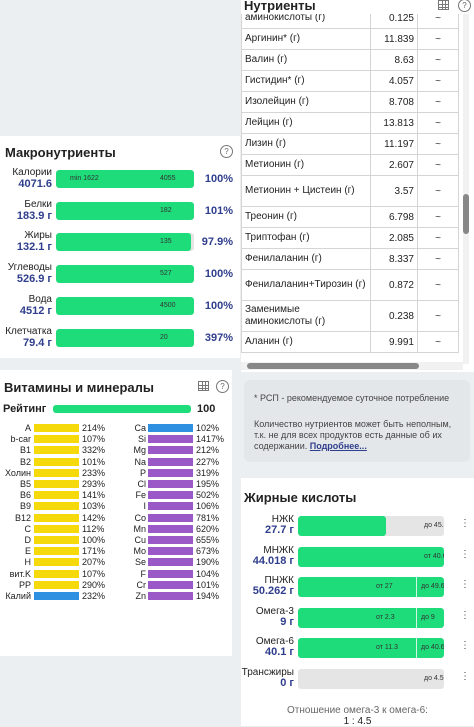  Describe the element at coordinates (141, 439) in the screenshot. I see `nutrient-label: Si` at that location.